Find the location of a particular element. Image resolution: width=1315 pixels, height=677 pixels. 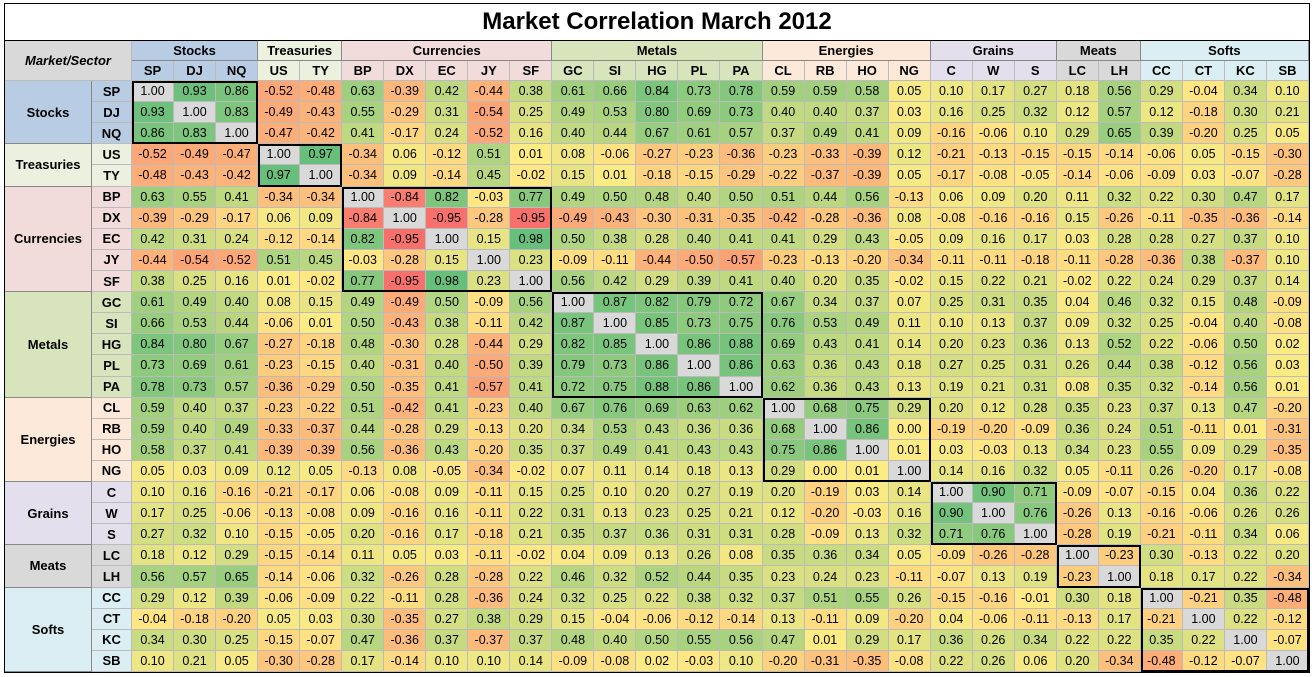

correlation-cell: -0.30 is located at coordinates (1287, 155).